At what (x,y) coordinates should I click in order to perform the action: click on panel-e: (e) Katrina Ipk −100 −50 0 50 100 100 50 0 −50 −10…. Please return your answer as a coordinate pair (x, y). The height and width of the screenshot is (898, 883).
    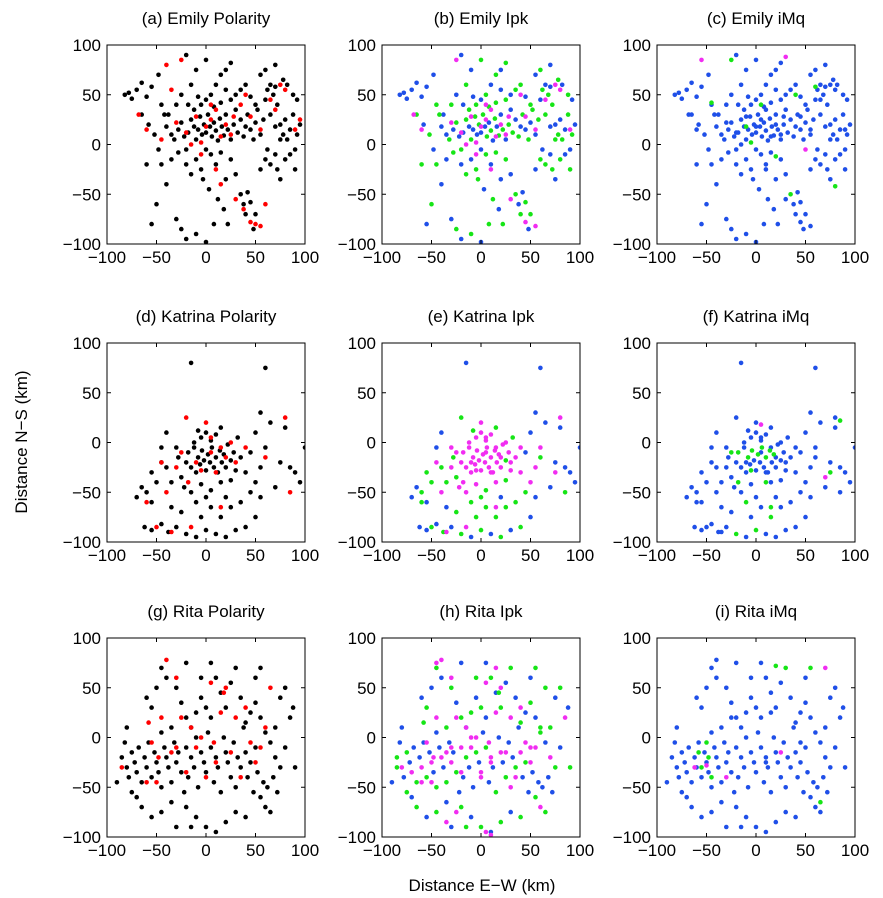
    Looking at the image, I should click on (466, 436).